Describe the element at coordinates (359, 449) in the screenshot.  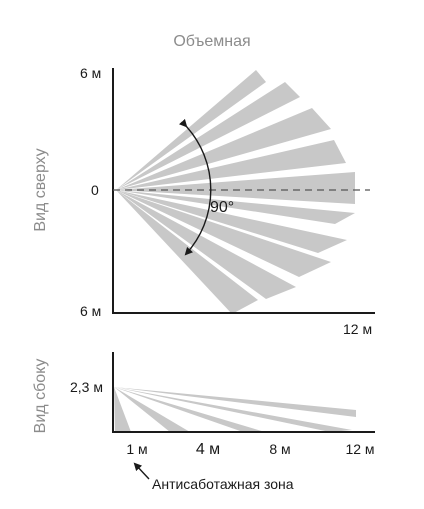
I see `side-view-x-tick-12m: 12 м` at that location.